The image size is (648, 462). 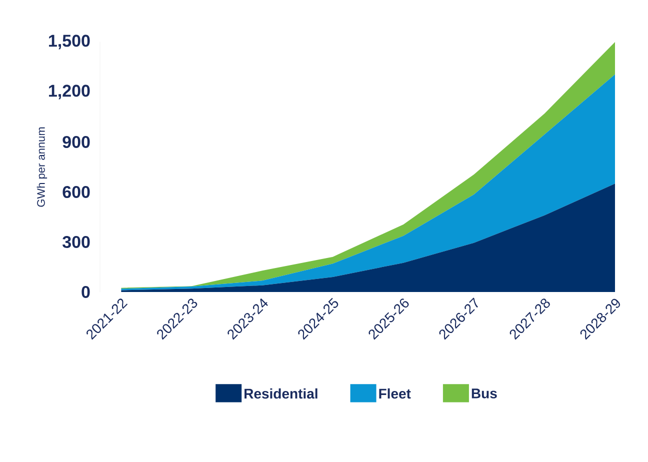 I want to click on y-tick-label: 1,200, so click(x=69, y=92).